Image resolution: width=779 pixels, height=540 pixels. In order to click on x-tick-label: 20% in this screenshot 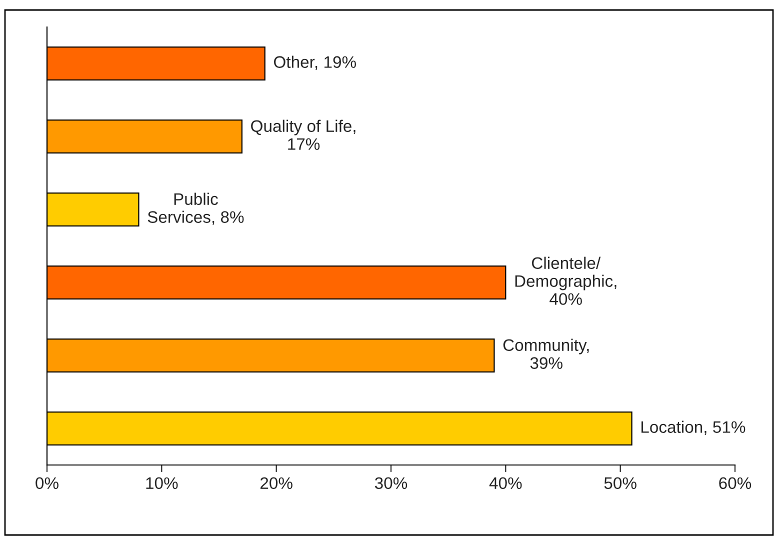, I will do `click(276, 483)`.